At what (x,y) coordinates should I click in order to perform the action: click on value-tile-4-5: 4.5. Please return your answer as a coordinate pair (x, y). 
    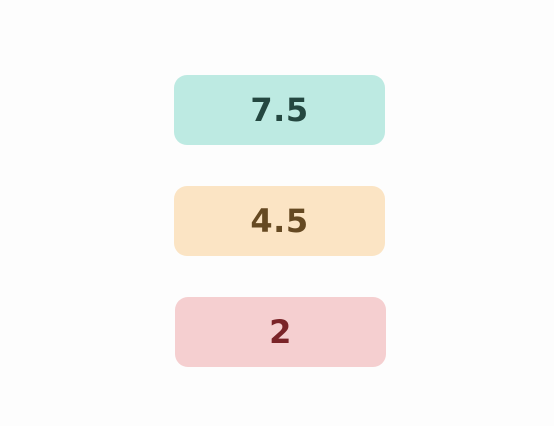
    Looking at the image, I should click on (279, 221).